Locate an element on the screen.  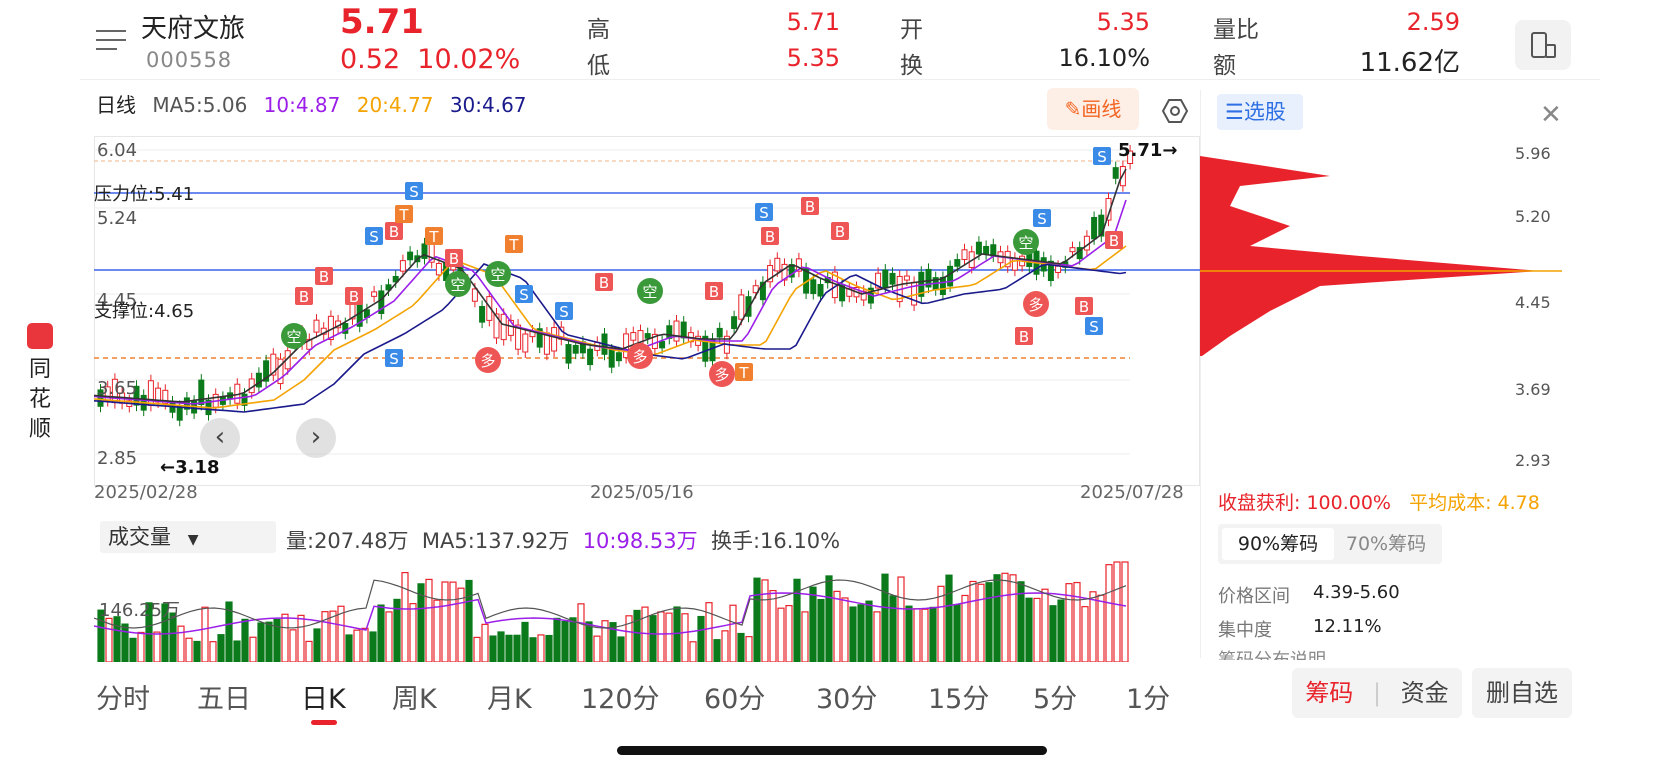
draw-line-button: ✎画线 is located at coordinates (1093, 109).